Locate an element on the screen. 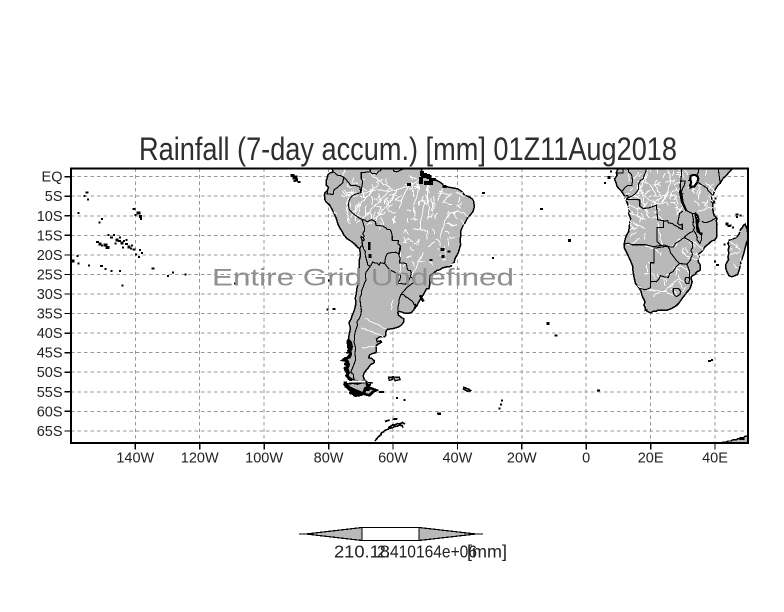 This screenshot has width=784, height=612. svg-text: 55S is located at coordinates (50, 393).